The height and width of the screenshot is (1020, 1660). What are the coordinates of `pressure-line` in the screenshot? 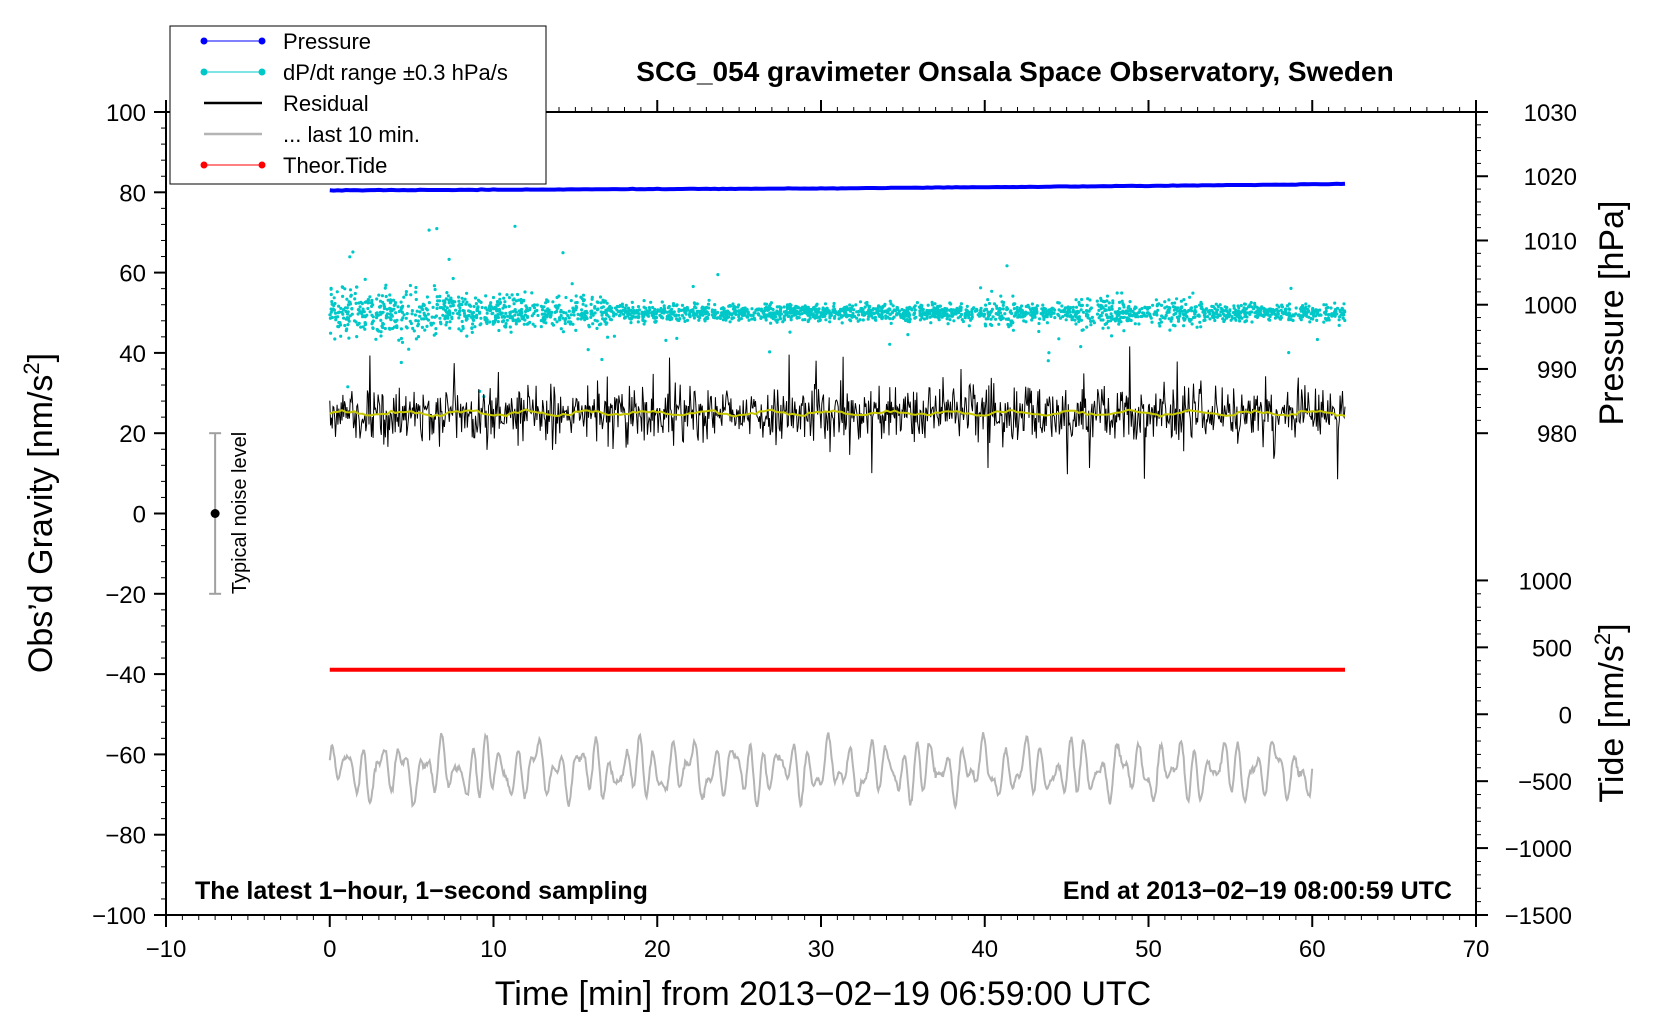 It's located at (837, 187).